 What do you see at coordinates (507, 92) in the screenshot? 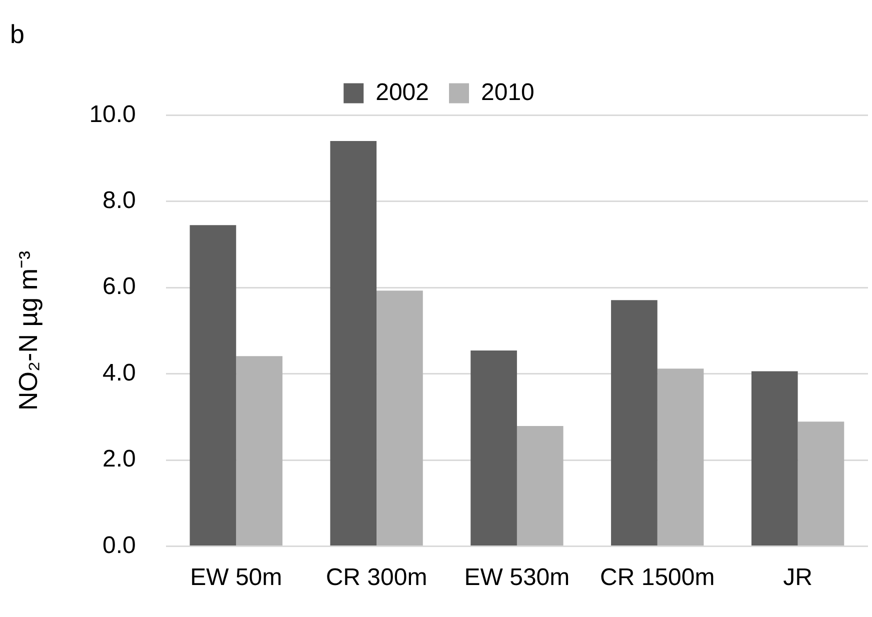
I see `legend-label: 2010` at bounding box center [507, 92].